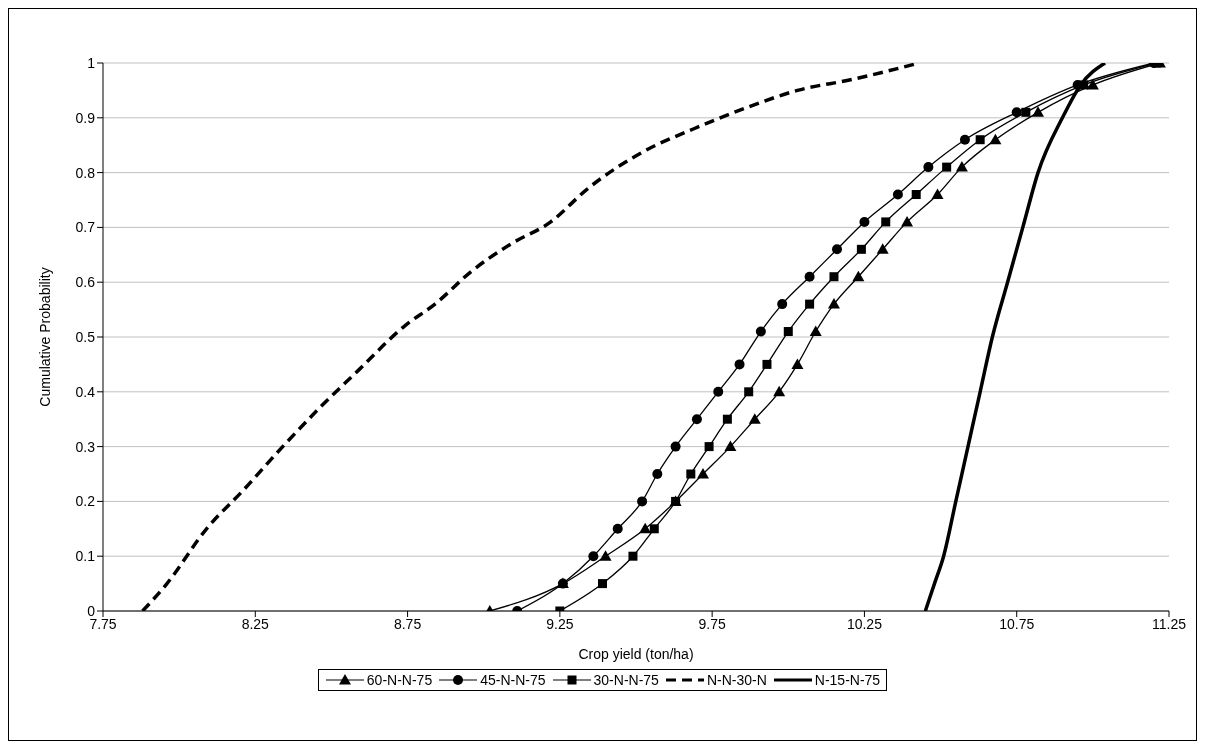 Image resolution: width=1205 pixels, height=749 pixels. Describe the element at coordinates (560, 623) in the screenshot. I see `x-tick-label: 9.25` at that location.